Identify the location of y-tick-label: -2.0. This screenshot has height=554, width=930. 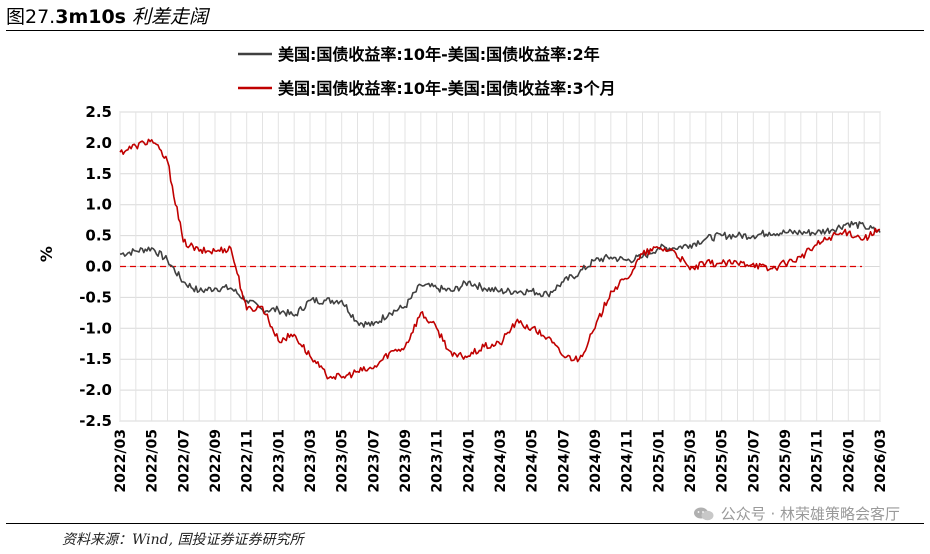
(95, 390).